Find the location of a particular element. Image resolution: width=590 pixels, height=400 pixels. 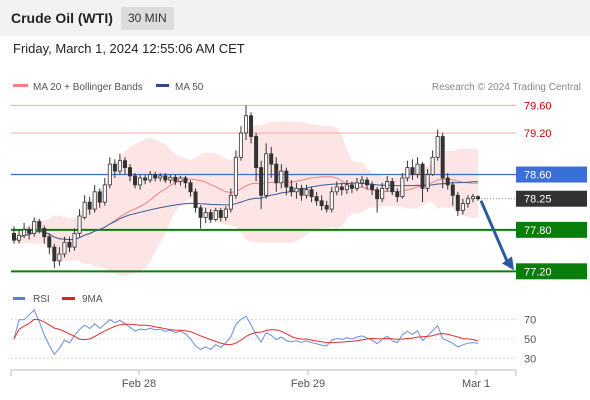

forecast-arrow-head is located at coordinates (508, 263).